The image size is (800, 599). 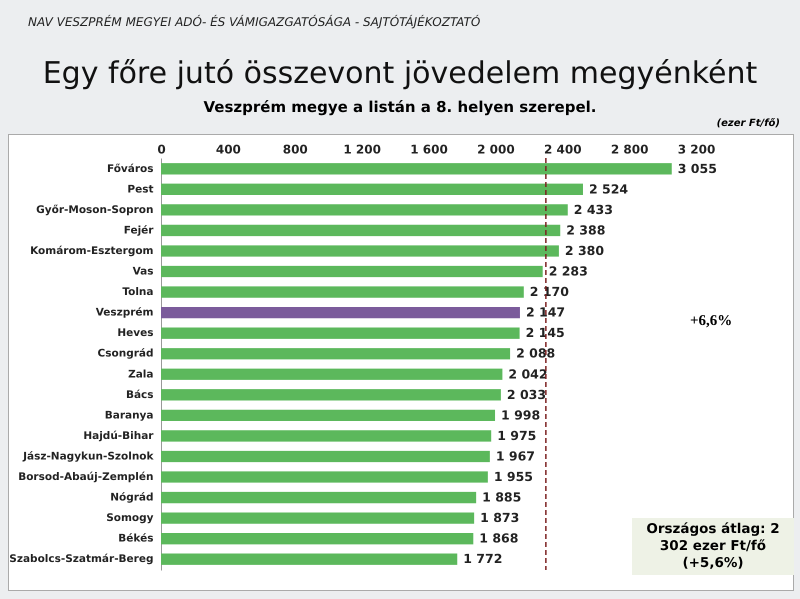 I want to click on annotation: Országos átlag: 2 302 ezer Ft/fő (+5,6%), so click(x=713, y=546).